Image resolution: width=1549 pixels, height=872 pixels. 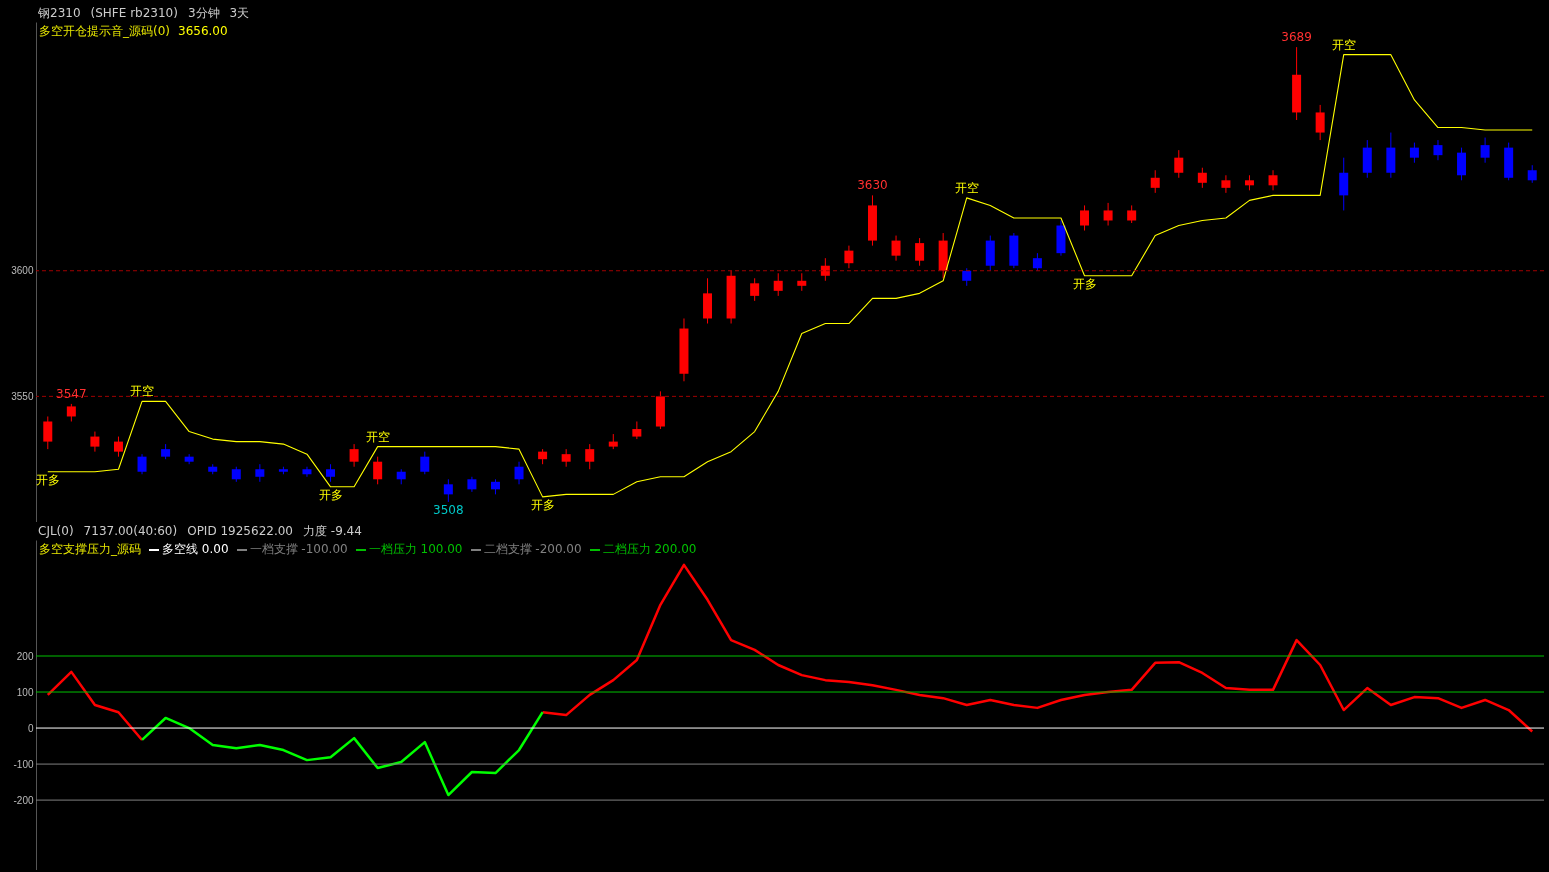 I want to click on y-tick-label: 100, so click(x=25, y=692).